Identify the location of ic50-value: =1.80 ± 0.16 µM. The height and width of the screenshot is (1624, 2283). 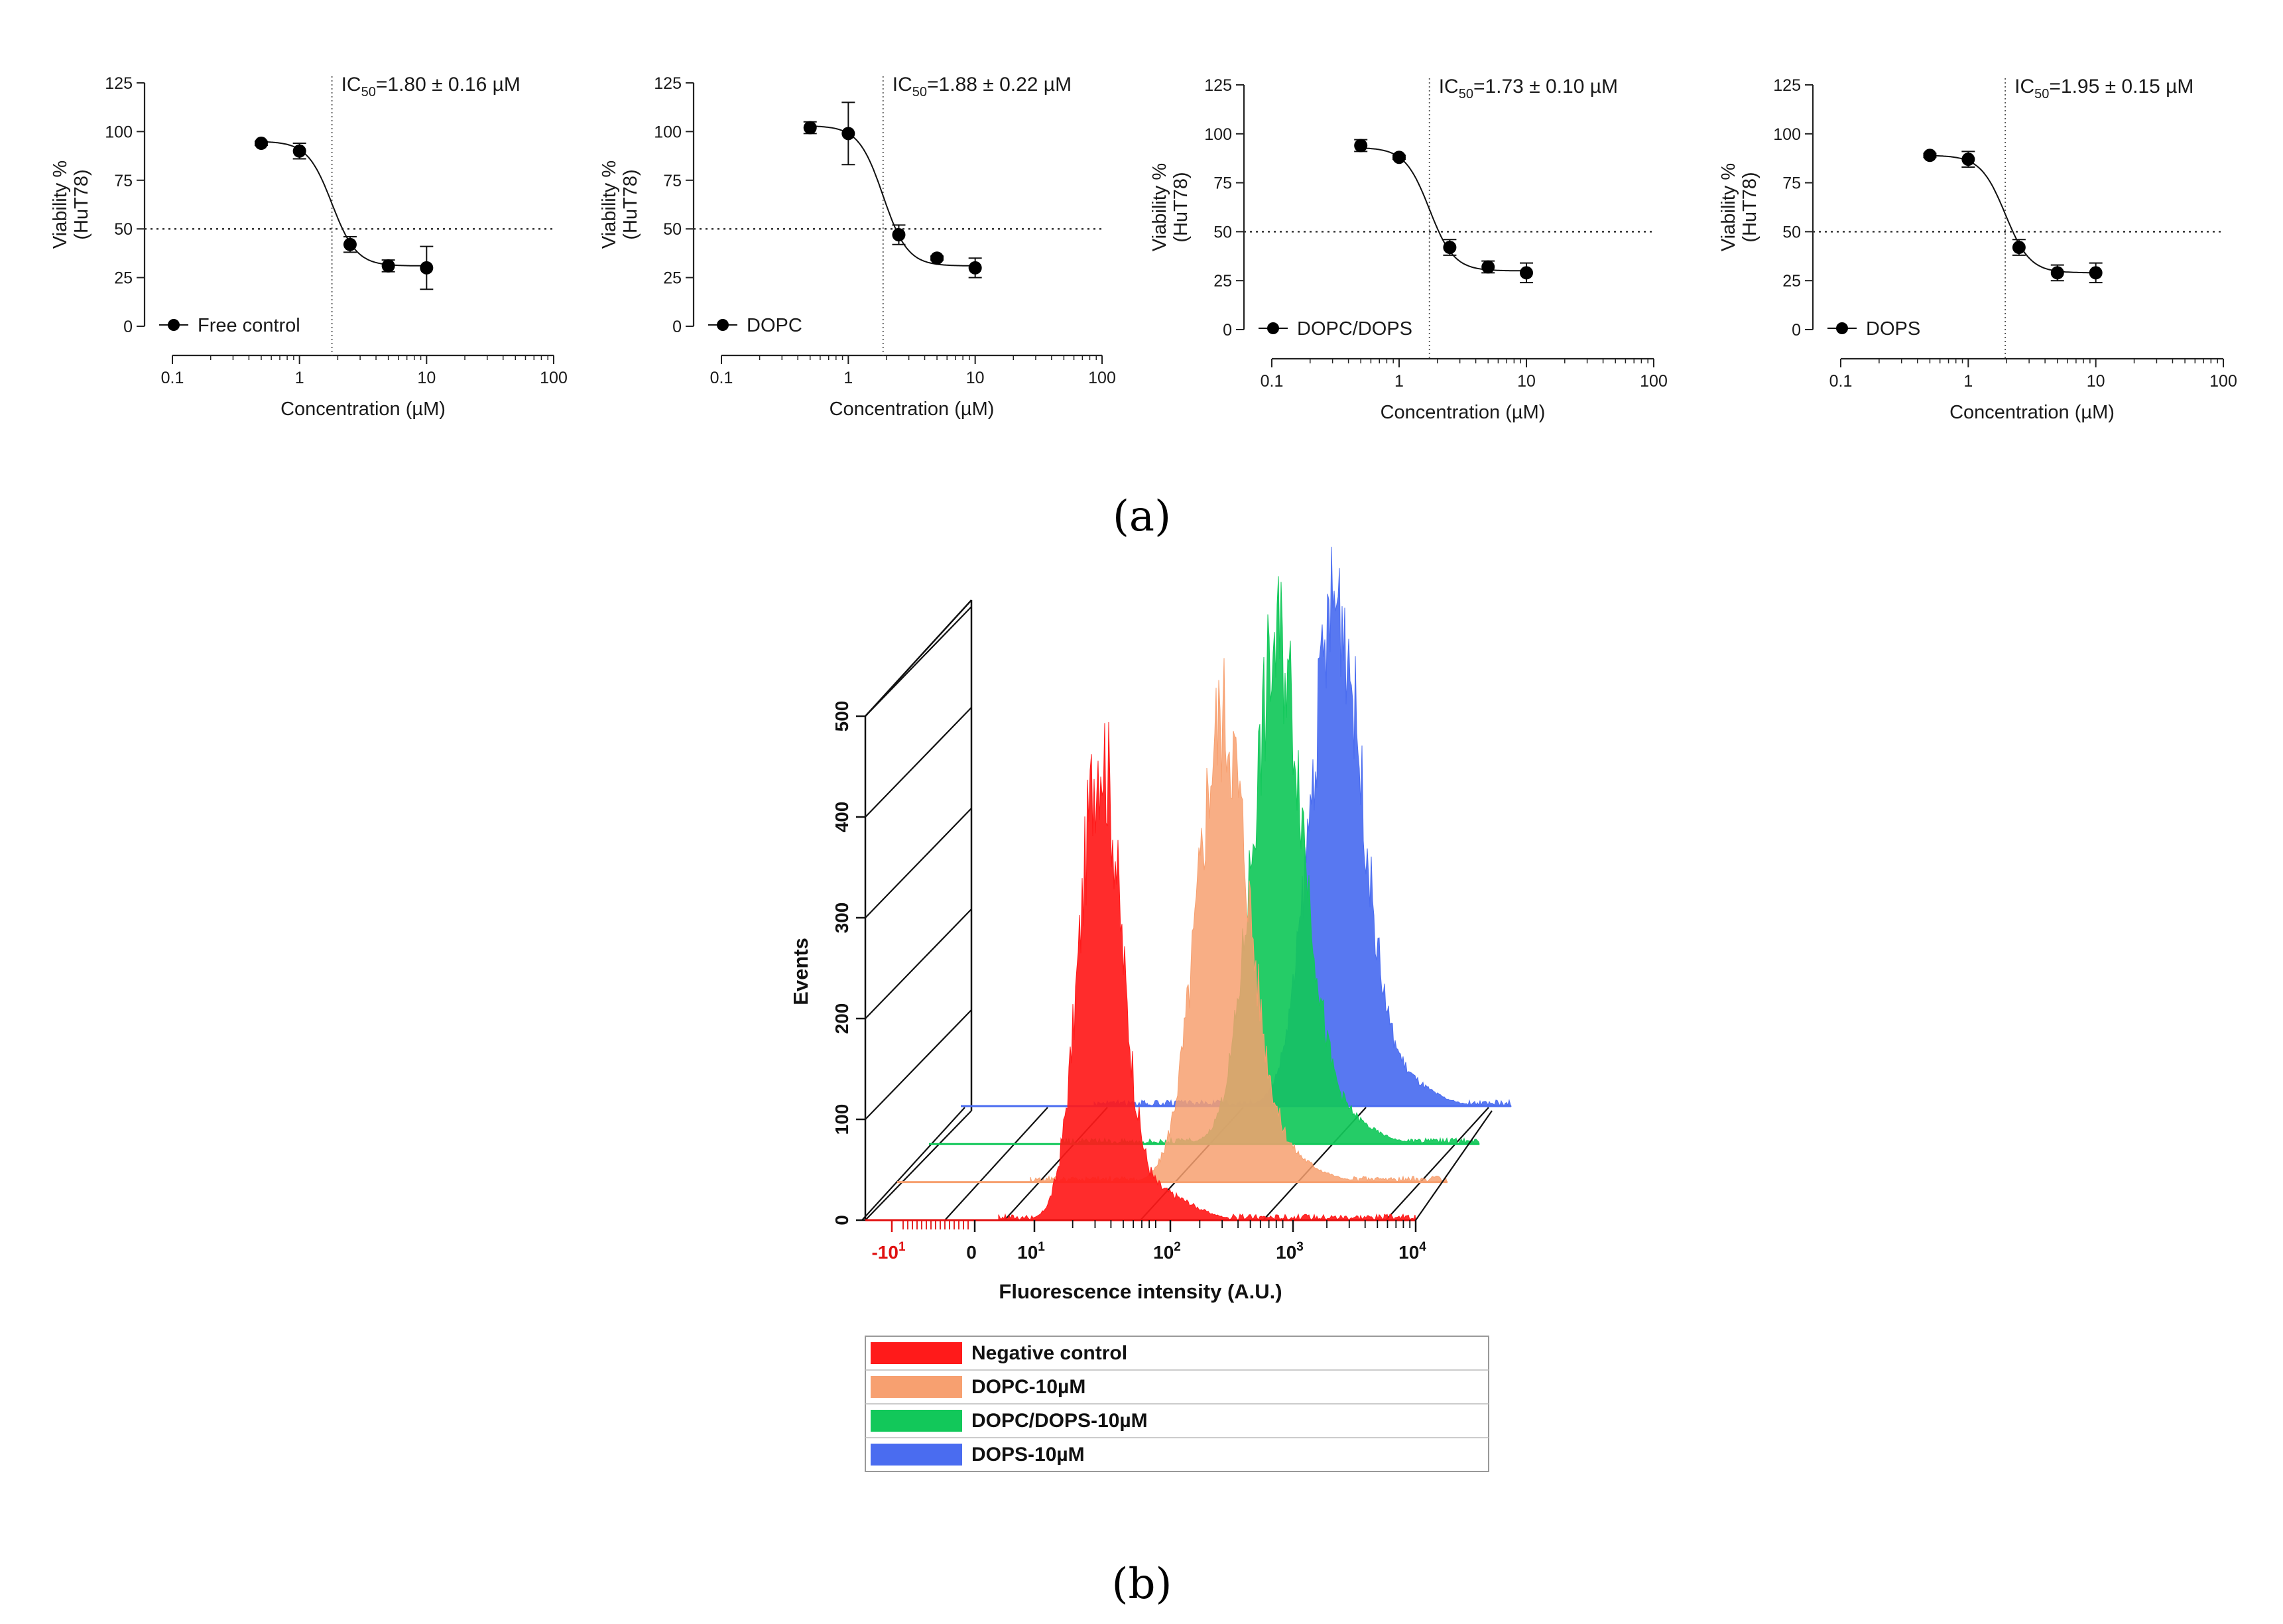
(448, 84).